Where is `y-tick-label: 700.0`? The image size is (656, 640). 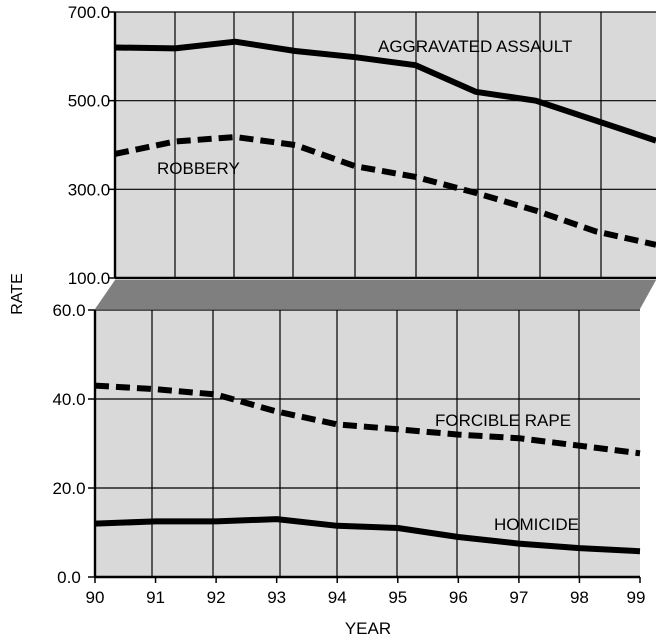
y-tick-label: 700.0 is located at coordinates (89, 12).